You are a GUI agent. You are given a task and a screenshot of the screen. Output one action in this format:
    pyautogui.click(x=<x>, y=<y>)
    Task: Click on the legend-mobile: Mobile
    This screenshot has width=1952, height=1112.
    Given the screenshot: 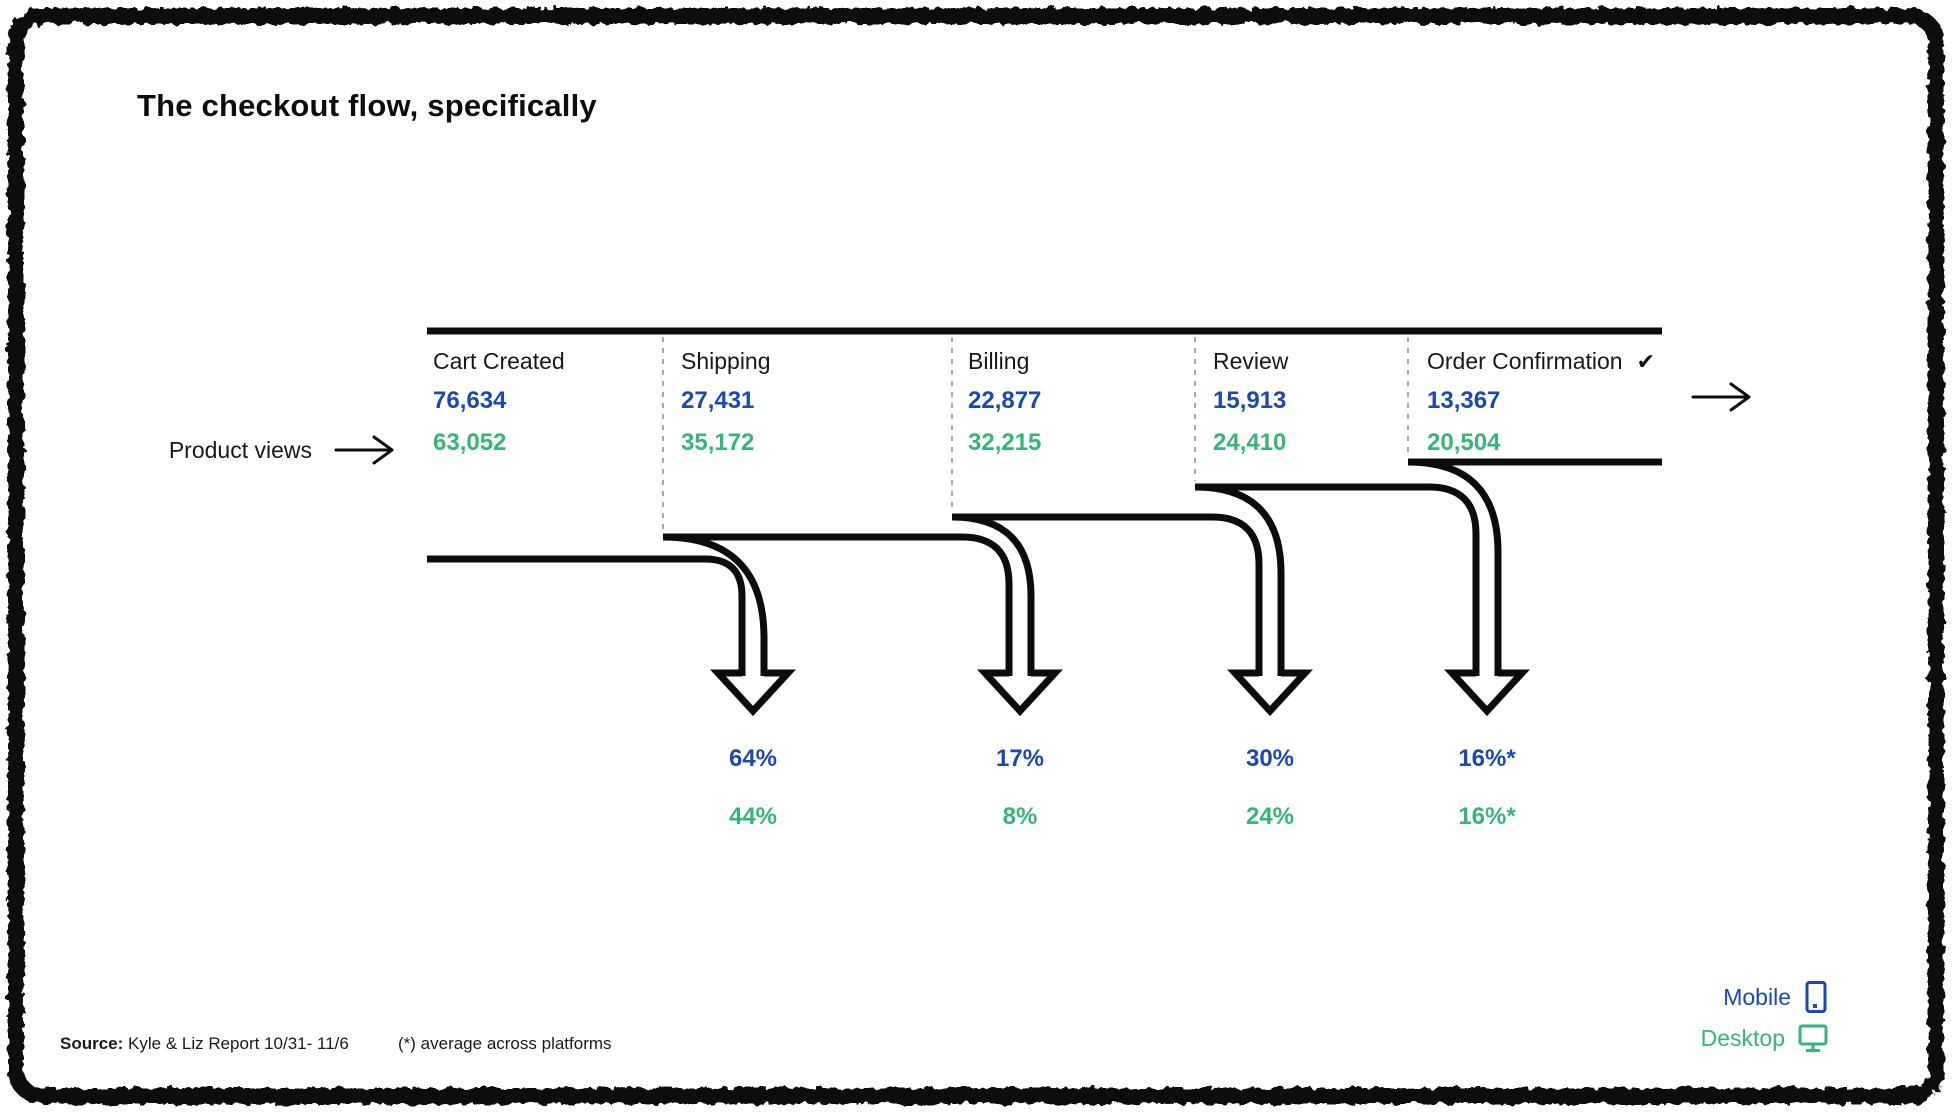 What is the action you would take?
    pyautogui.click(x=1775, y=997)
    